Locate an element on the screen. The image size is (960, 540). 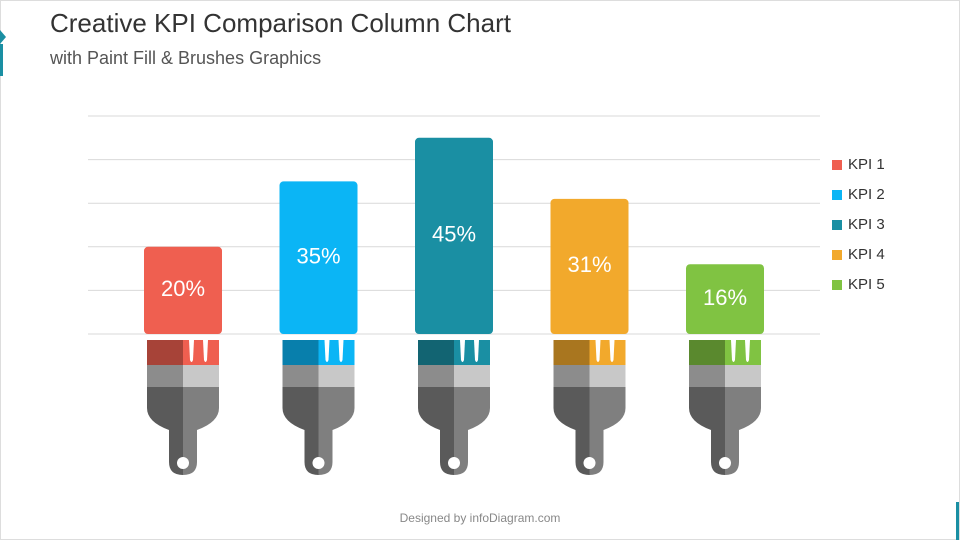
value-label: 20% is located at coordinates (183, 288).